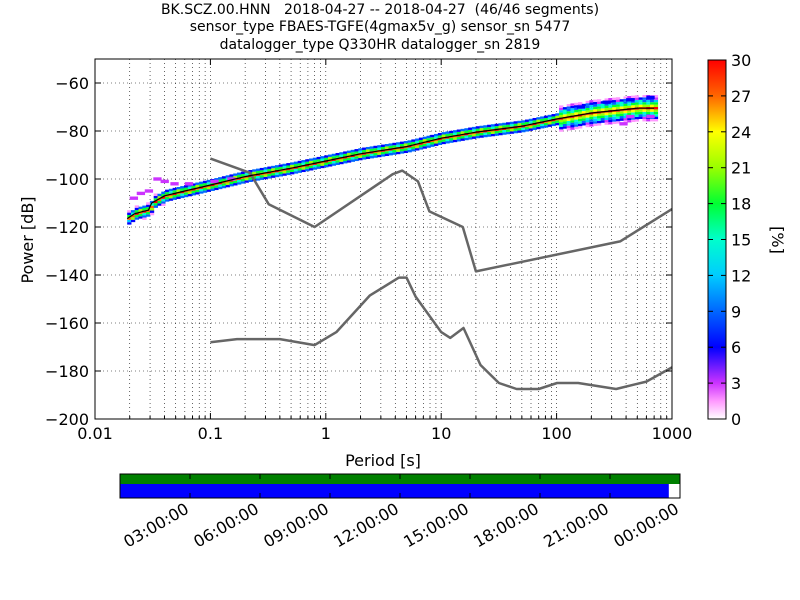  What do you see at coordinates (210, 433) in the screenshot?
I see `x-tick-label: 0.1` at bounding box center [210, 433].